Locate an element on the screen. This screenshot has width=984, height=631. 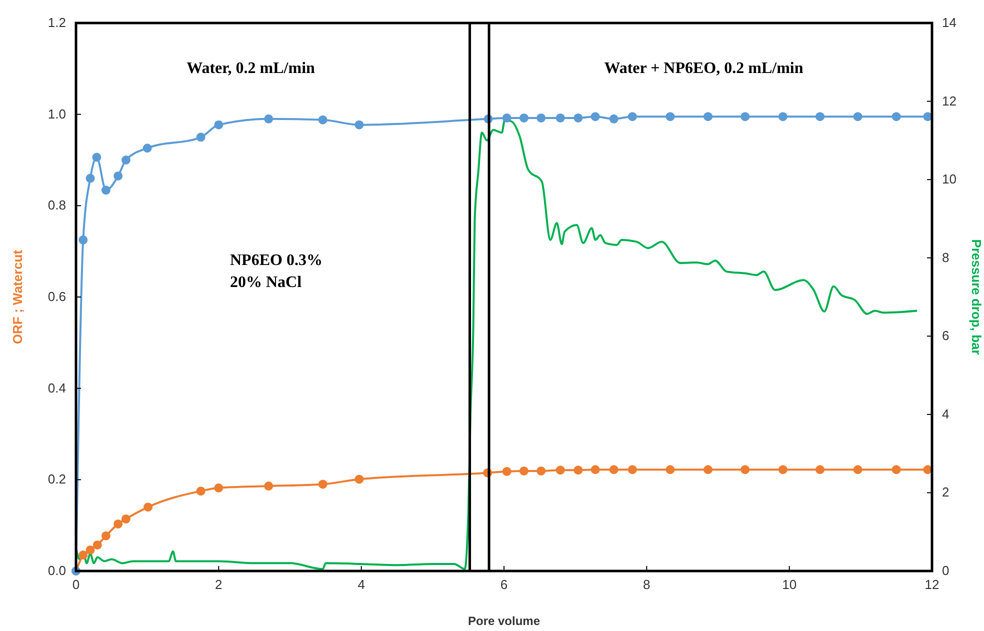
y-tick-label: 0.2 is located at coordinates (57, 479).